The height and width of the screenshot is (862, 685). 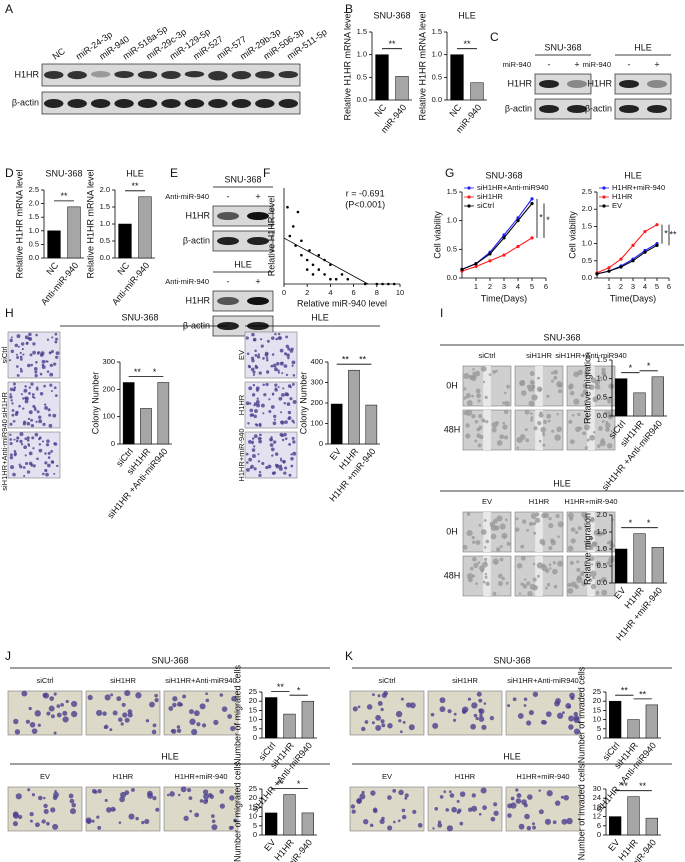 What do you see at coordinates (349, 9) in the screenshot?
I see `panel-letter: B` at bounding box center [349, 9].